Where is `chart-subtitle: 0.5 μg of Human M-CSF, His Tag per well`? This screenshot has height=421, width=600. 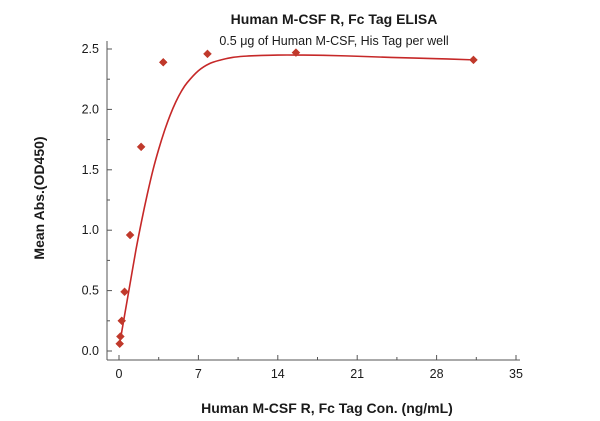 chart-subtitle: 0.5 μg of Human M-CSF, His Tag per well is located at coordinates (333, 41).